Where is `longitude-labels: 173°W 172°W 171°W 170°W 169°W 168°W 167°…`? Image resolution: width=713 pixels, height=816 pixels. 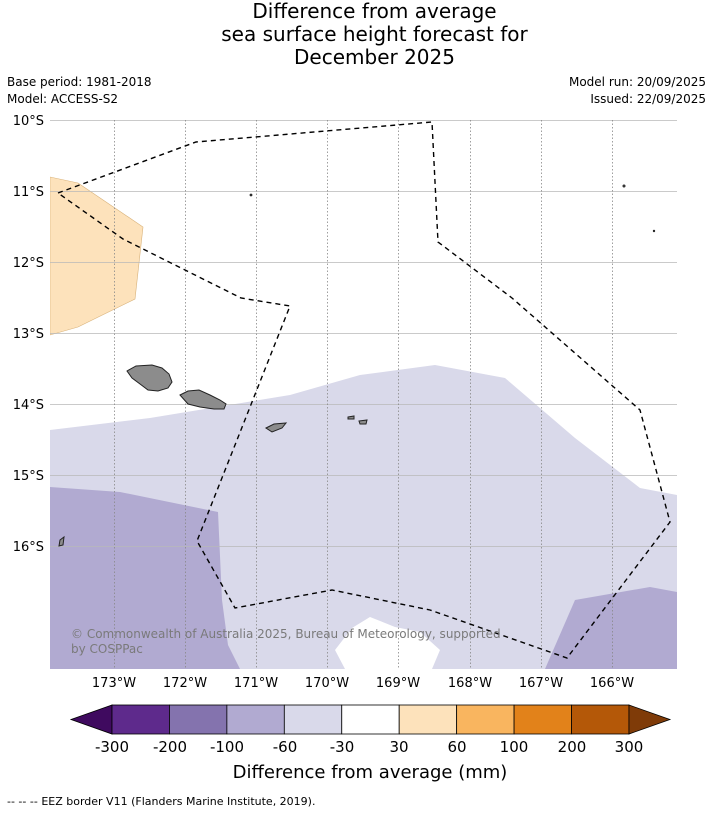 longitude-labels: 173°W 172°W 171°W 170°W 169°W 168°W 167°… is located at coordinates (363, 683).